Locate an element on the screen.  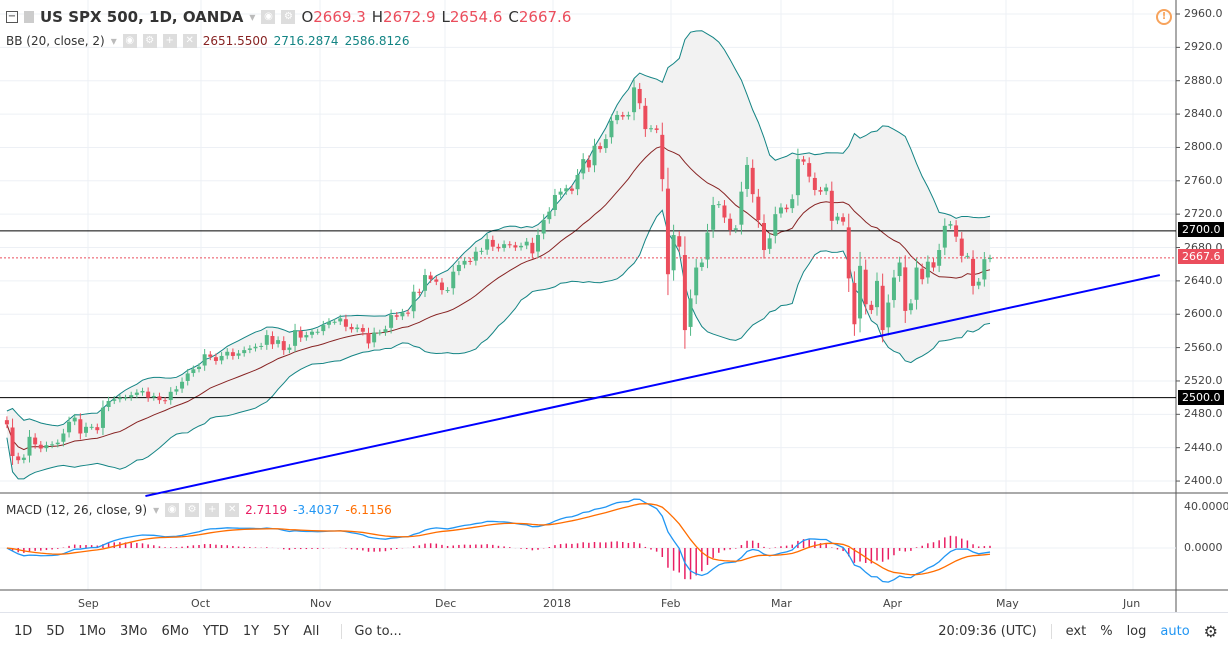
last-price-tag: 2667.6 is located at coordinates (1201, 256).